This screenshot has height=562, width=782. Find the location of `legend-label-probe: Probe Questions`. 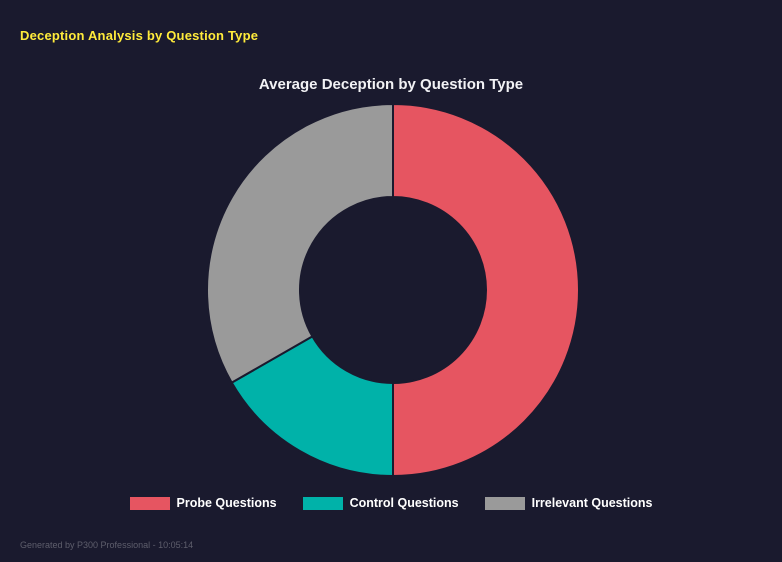

legend-label-probe: Probe Questions is located at coordinates (226, 503).